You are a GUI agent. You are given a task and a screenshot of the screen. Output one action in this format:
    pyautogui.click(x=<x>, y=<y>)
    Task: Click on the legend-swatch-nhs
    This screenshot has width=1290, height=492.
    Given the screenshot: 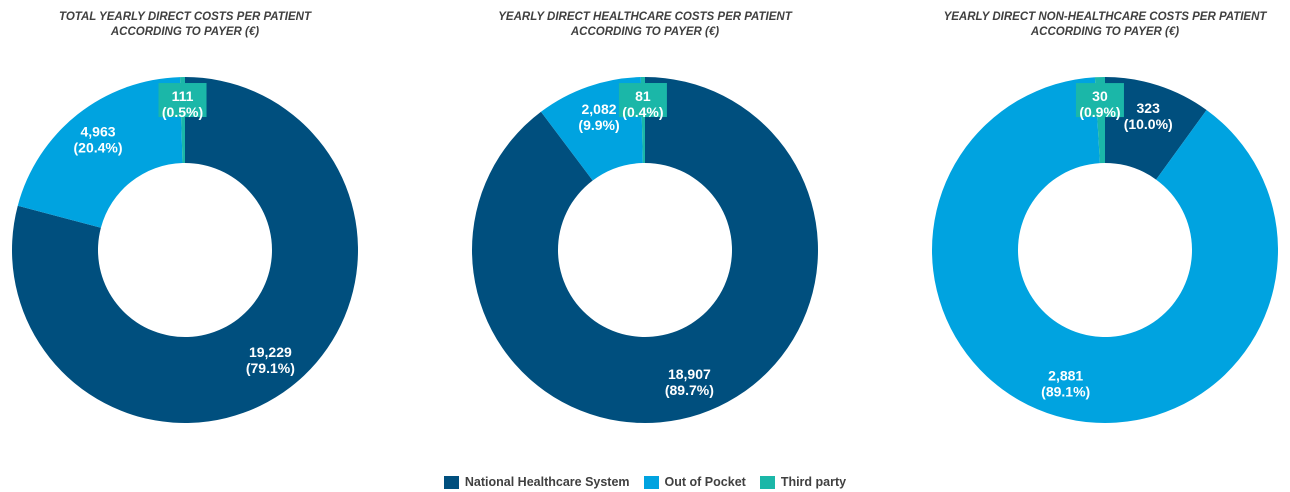 What is the action you would take?
    pyautogui.click(x=451, y=482)
    